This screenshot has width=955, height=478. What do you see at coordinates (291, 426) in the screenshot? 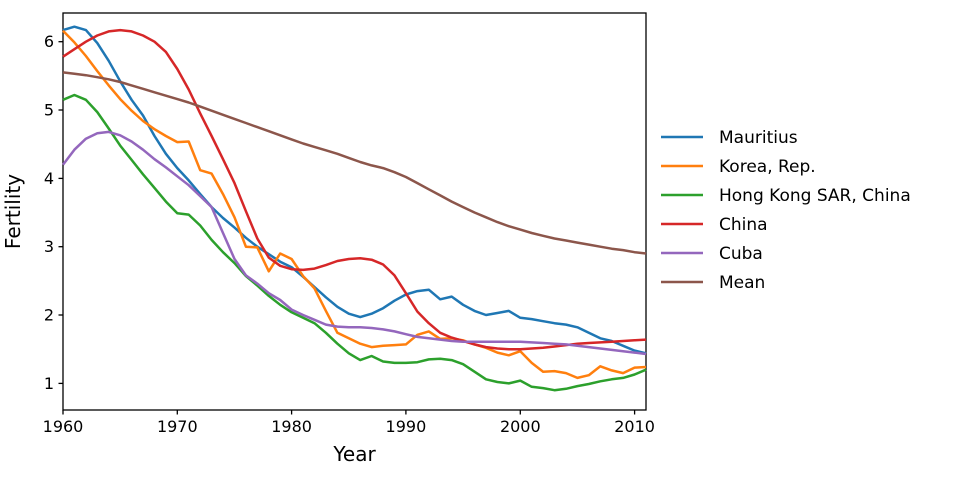
I see `x-tick-label: 1980` at bounding box center [291, 426].